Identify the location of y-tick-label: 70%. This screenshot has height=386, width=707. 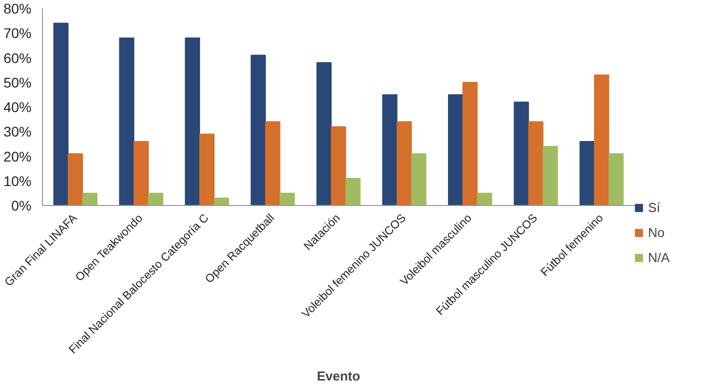
(17, 33).